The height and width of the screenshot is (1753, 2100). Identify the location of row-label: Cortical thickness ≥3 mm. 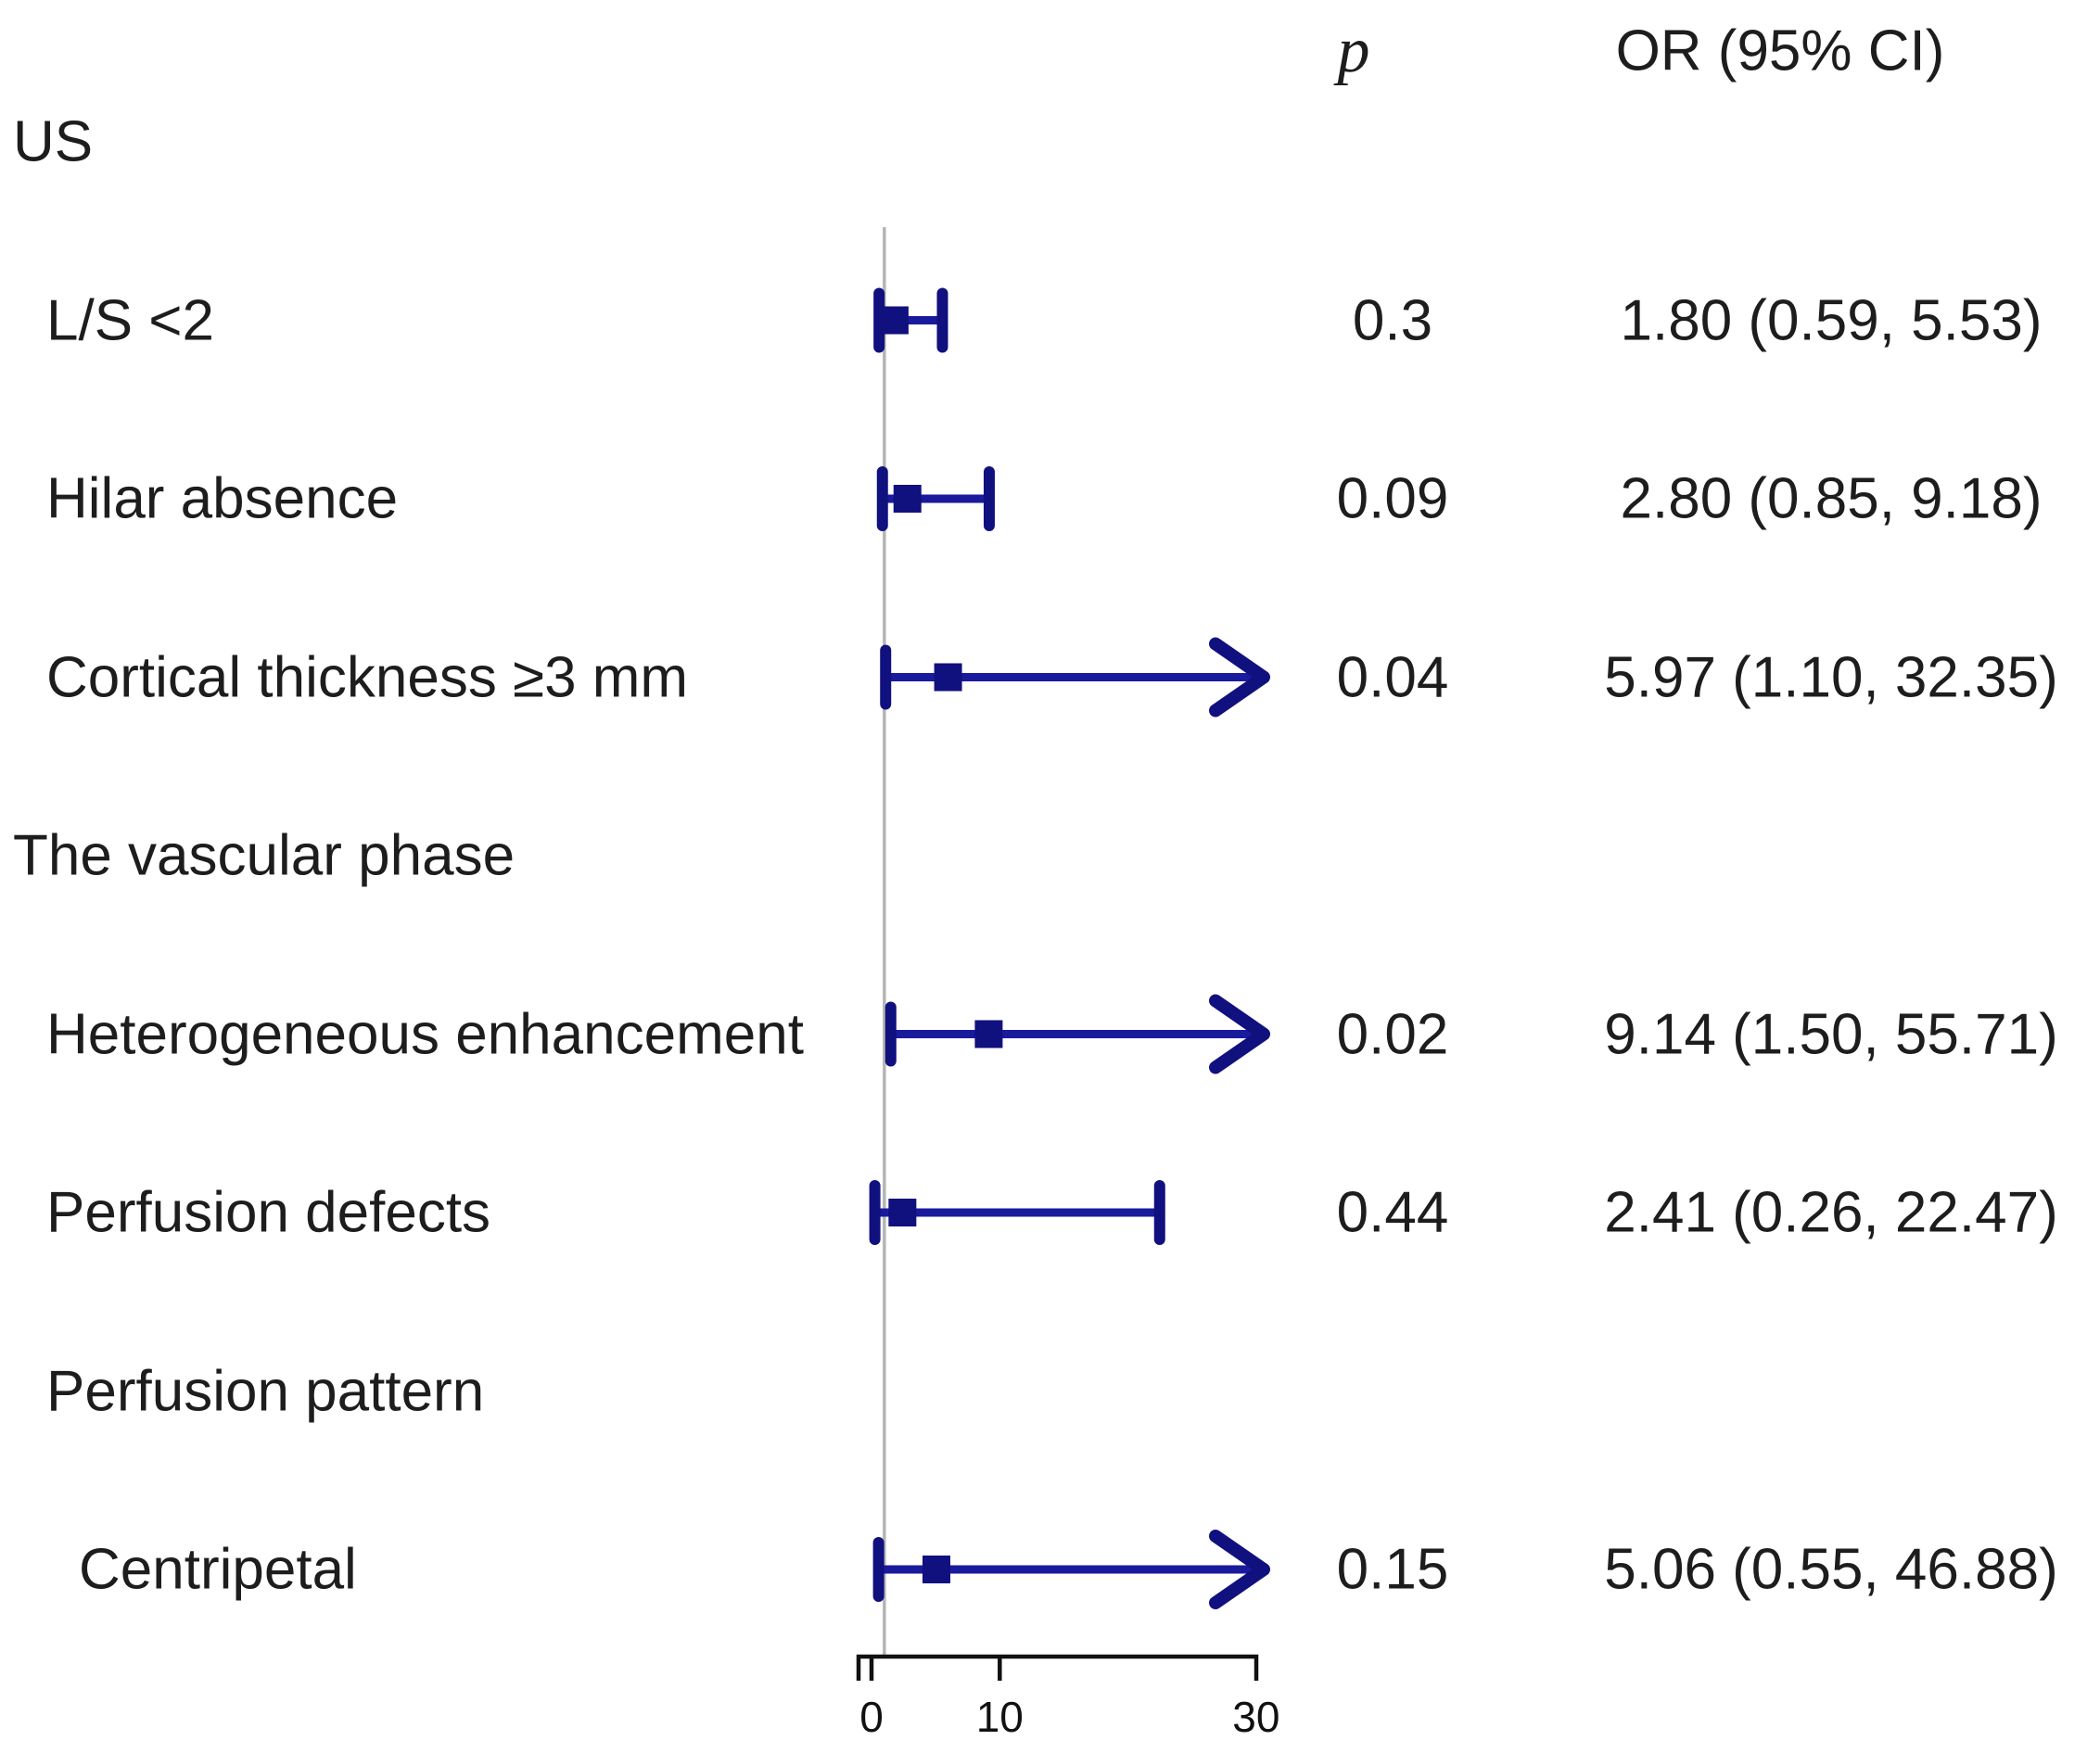
(367, 677).